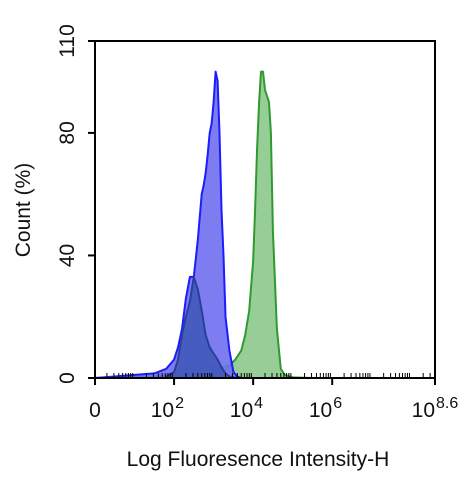 This screenshot has height=479, width=476. I want to click on x-tick-exponent-4: 8.6, so click(447, 403).